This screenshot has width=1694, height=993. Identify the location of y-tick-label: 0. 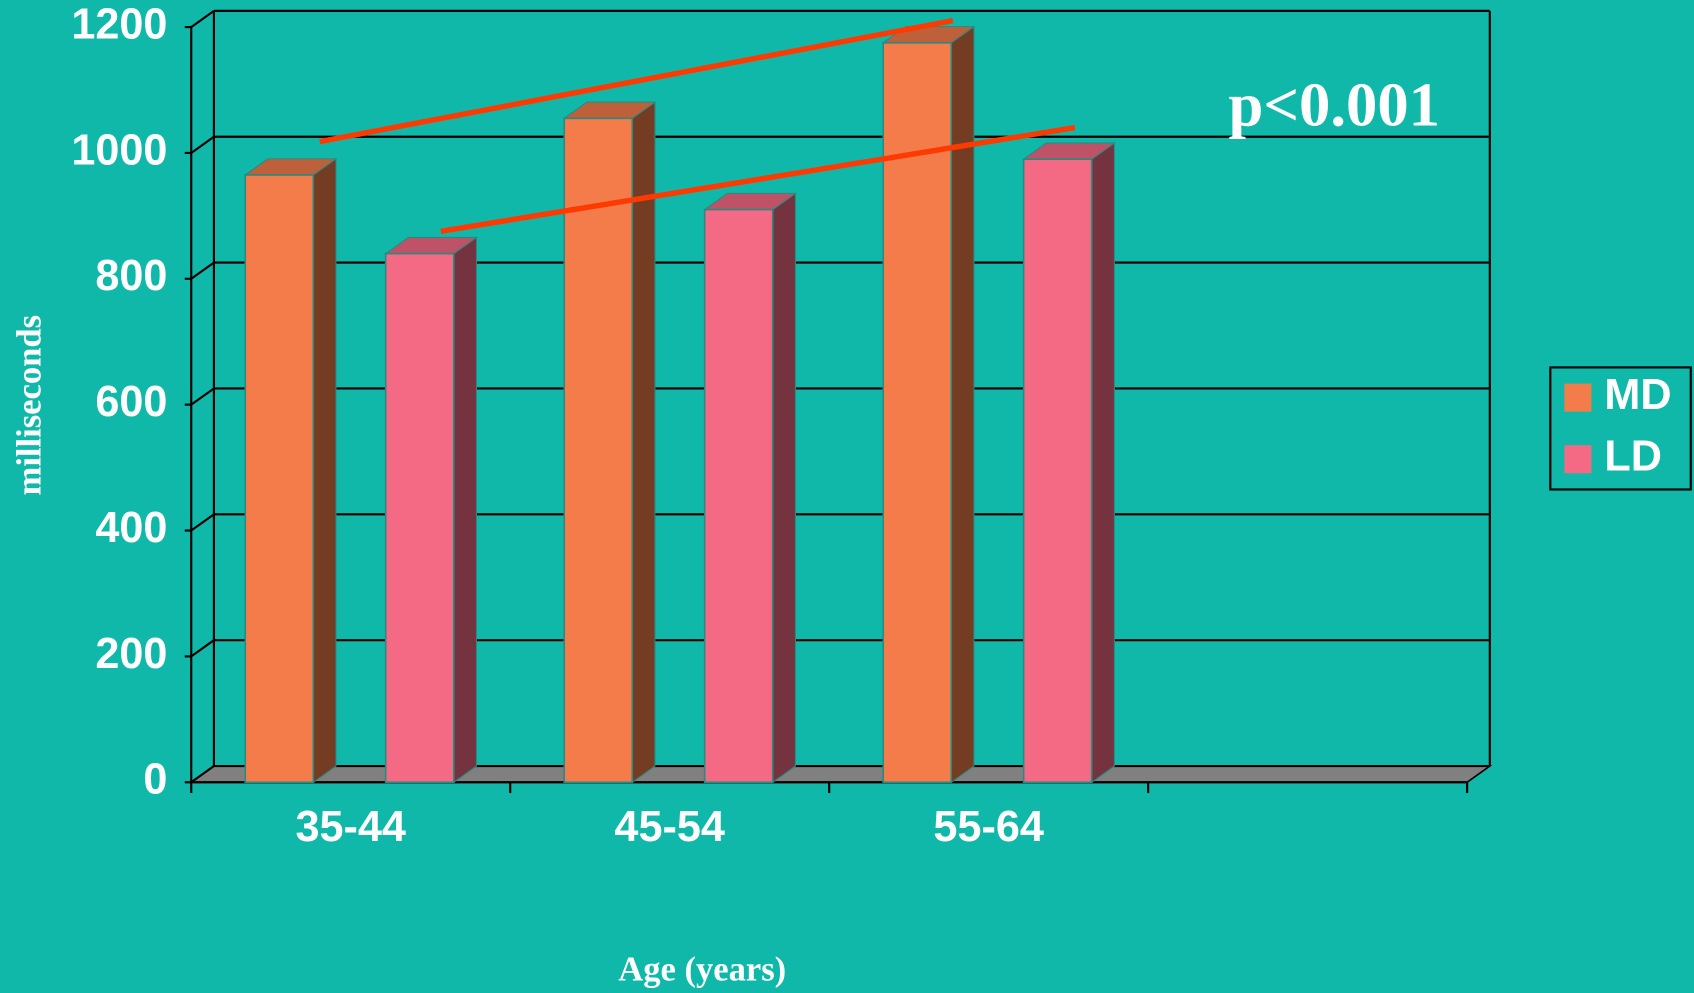
(155, 780).